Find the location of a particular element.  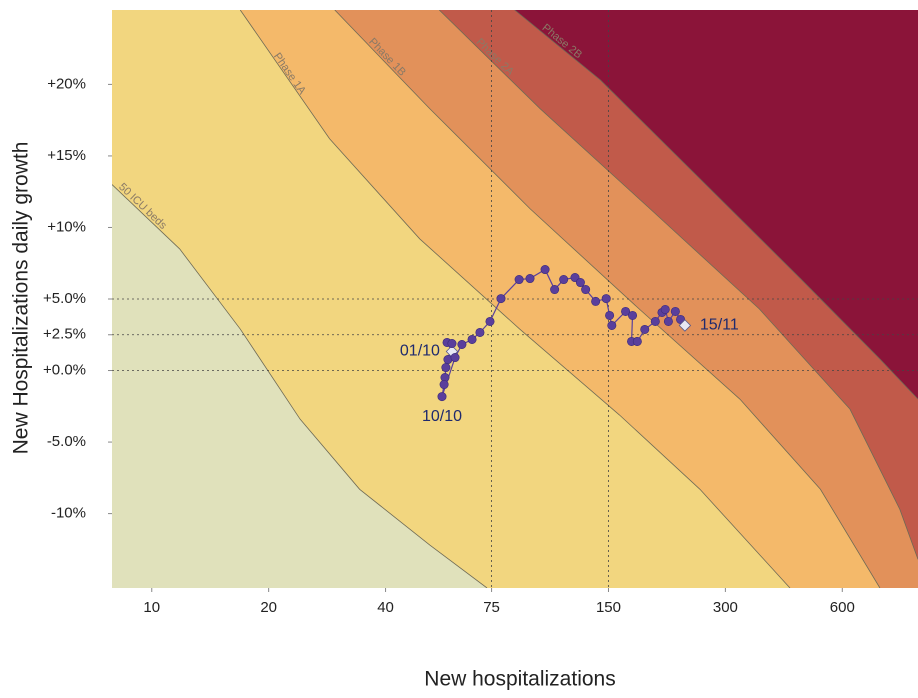

x-tick-label: 300 is located at coordinates (725, 607).